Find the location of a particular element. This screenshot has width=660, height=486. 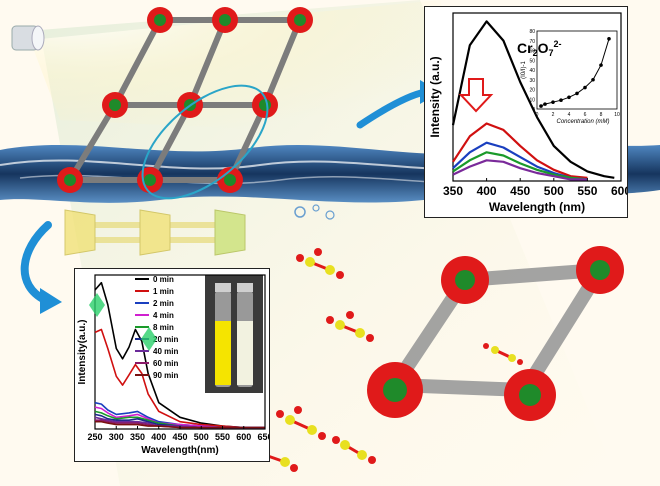

highlight-ellipse is located at coordinates (205, 142).